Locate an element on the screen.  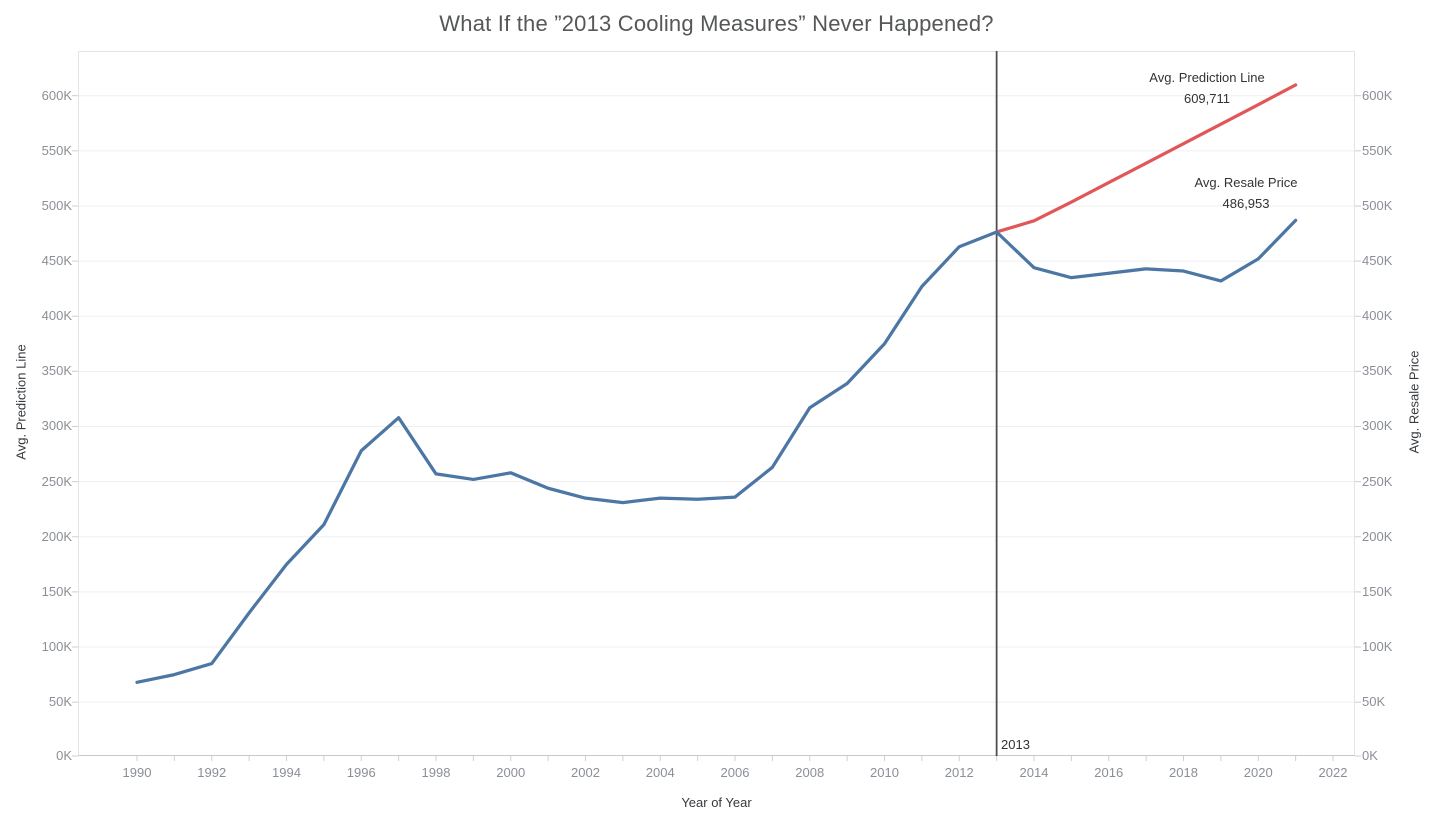
x-tick-label: 2016 is located at coordinates (1109, 772).